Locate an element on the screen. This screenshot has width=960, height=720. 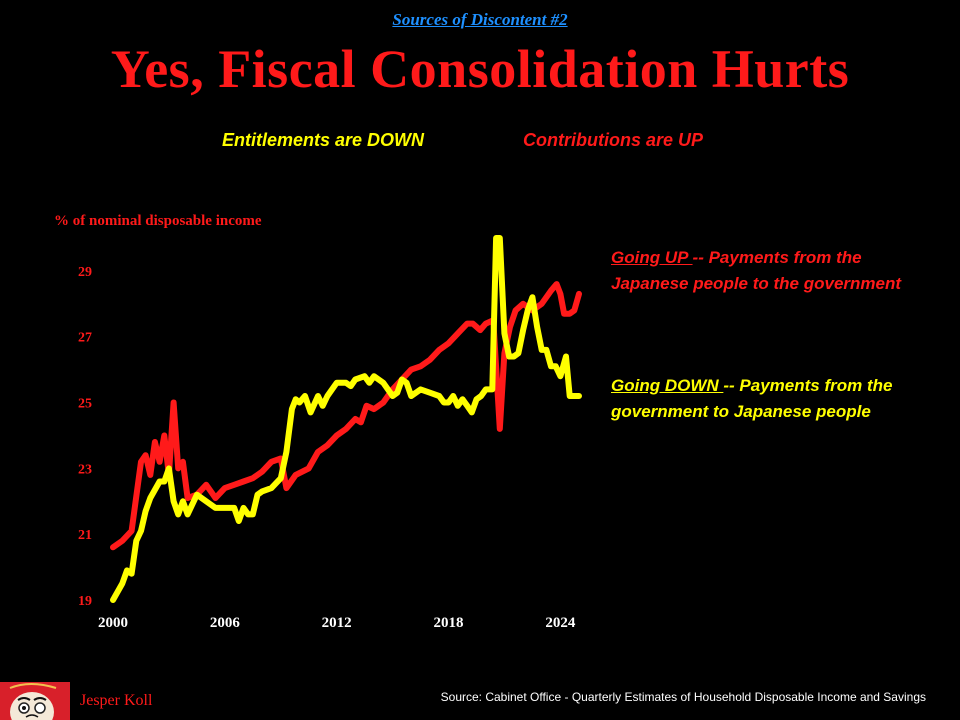
y-tick-label: 19 is located at coordinates (85, 601).